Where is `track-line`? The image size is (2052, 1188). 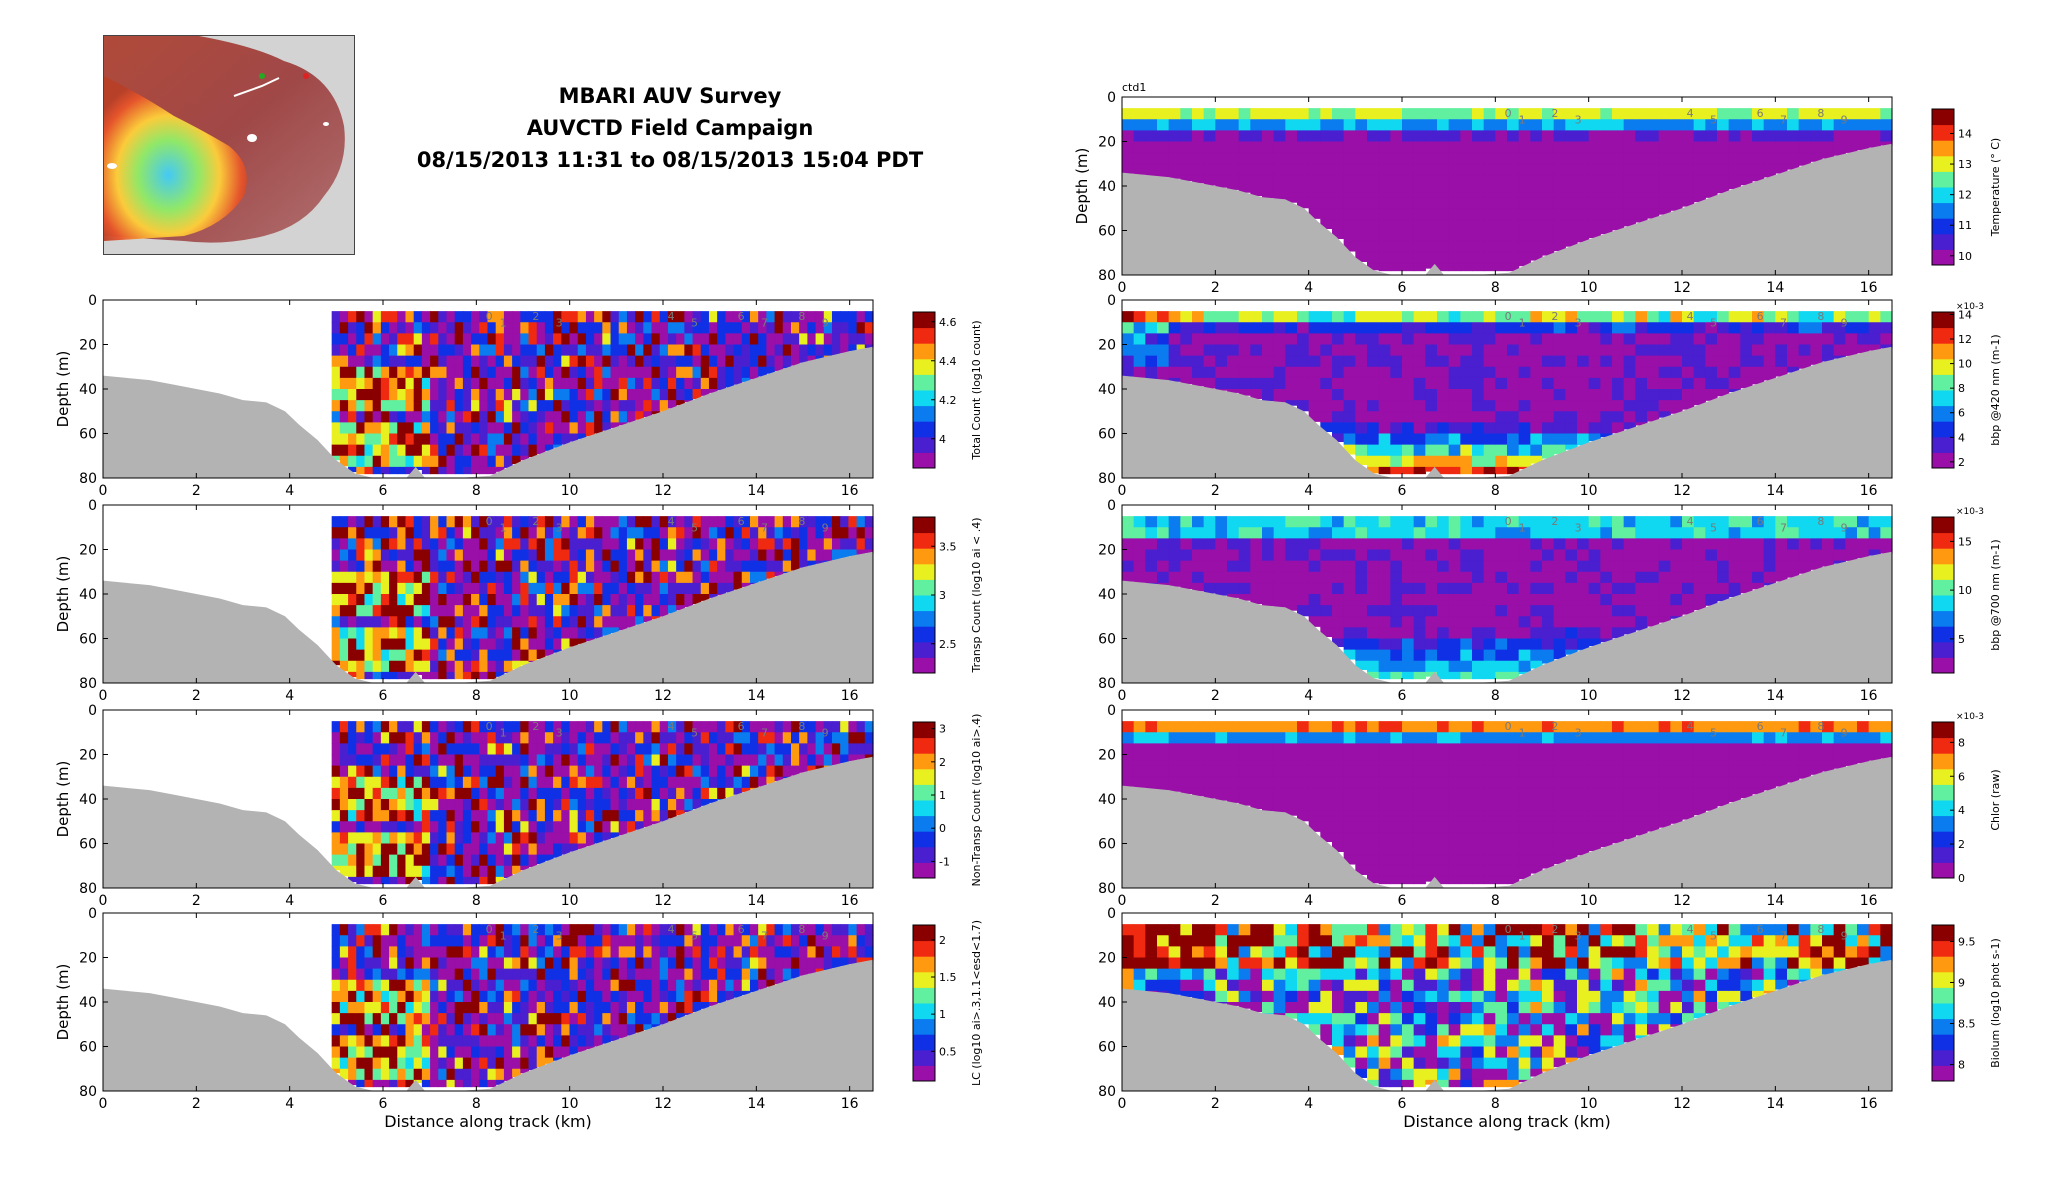 track-line is located at coordinates (256, 87).